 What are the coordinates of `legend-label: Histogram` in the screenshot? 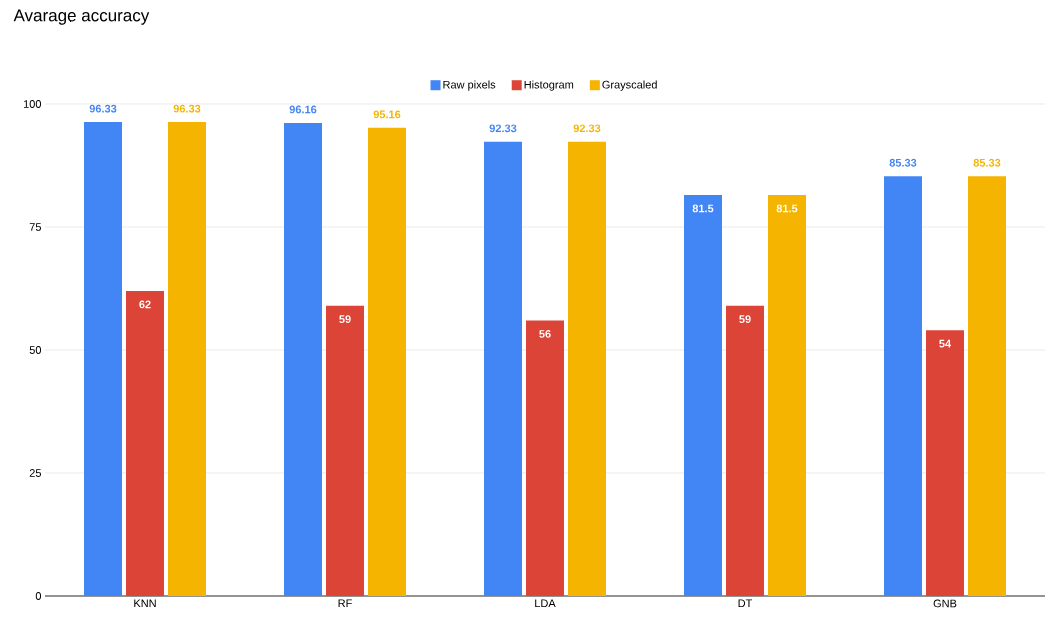 It's located at (549, 85).